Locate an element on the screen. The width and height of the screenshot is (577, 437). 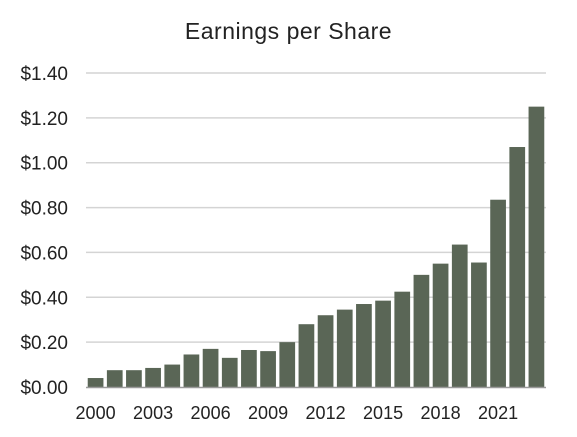
y-tick-label: $1.20 is located at coordinates (44, 119).